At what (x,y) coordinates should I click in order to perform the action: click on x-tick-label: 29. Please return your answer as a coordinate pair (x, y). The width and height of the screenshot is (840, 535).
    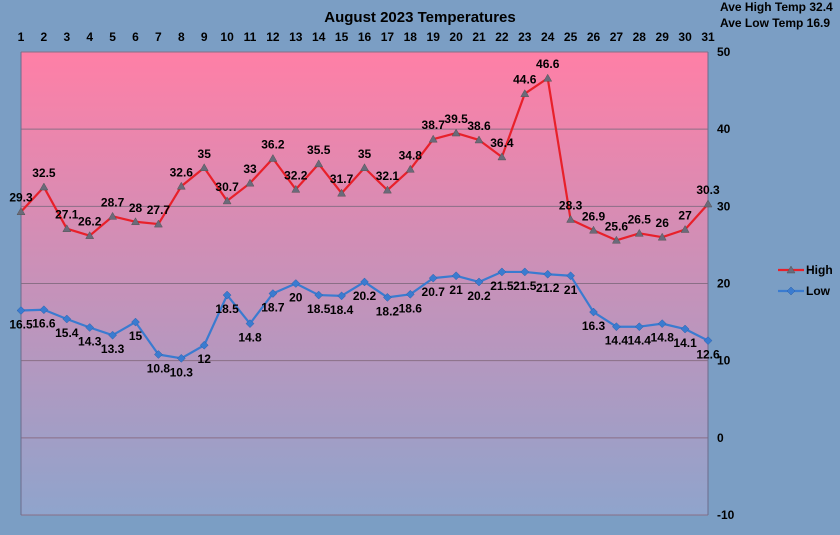
    Looking at the image, I should click on (663, 37).